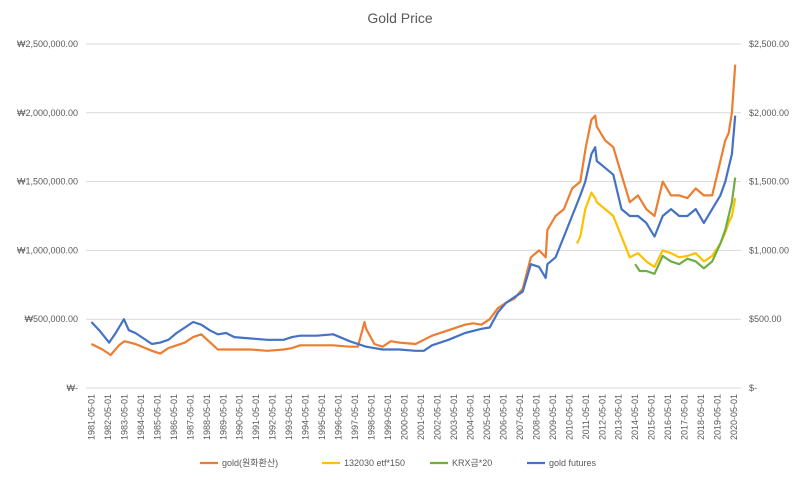 Image resolution: width=800 pixels, height=480 pixels. What do you see at coordinates (372, 417) in the screenshot?
I see `x-tick-label: 1998-05-01` at bounding box center [372, 417].